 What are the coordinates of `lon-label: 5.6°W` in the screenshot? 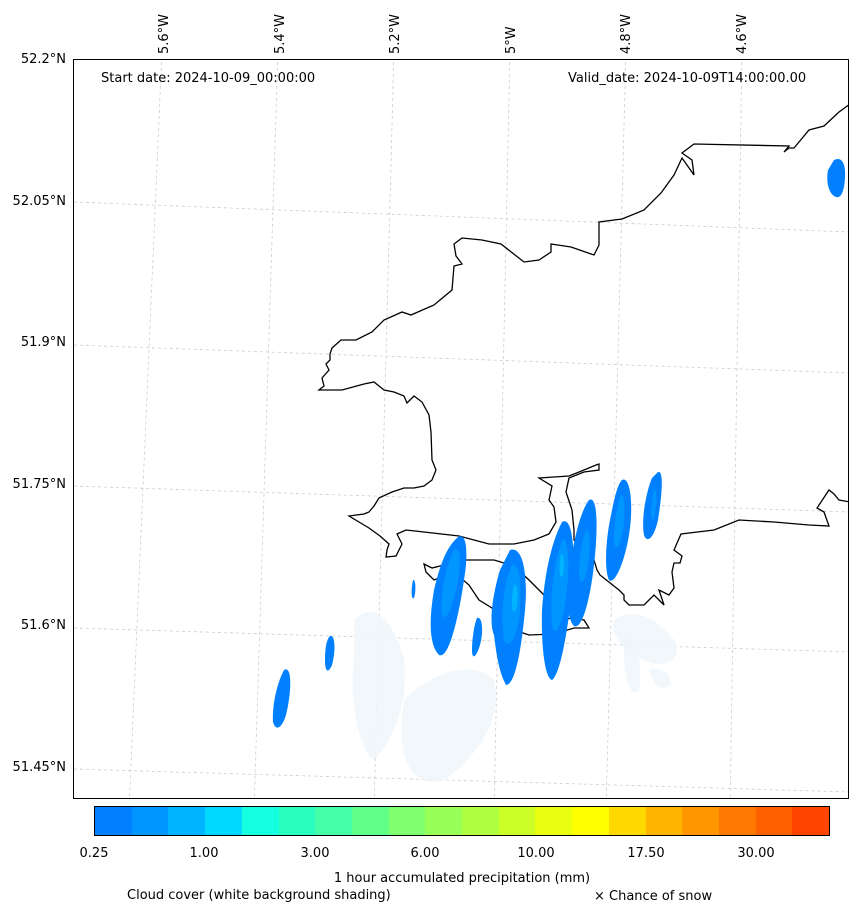 It's located at (164, 33).